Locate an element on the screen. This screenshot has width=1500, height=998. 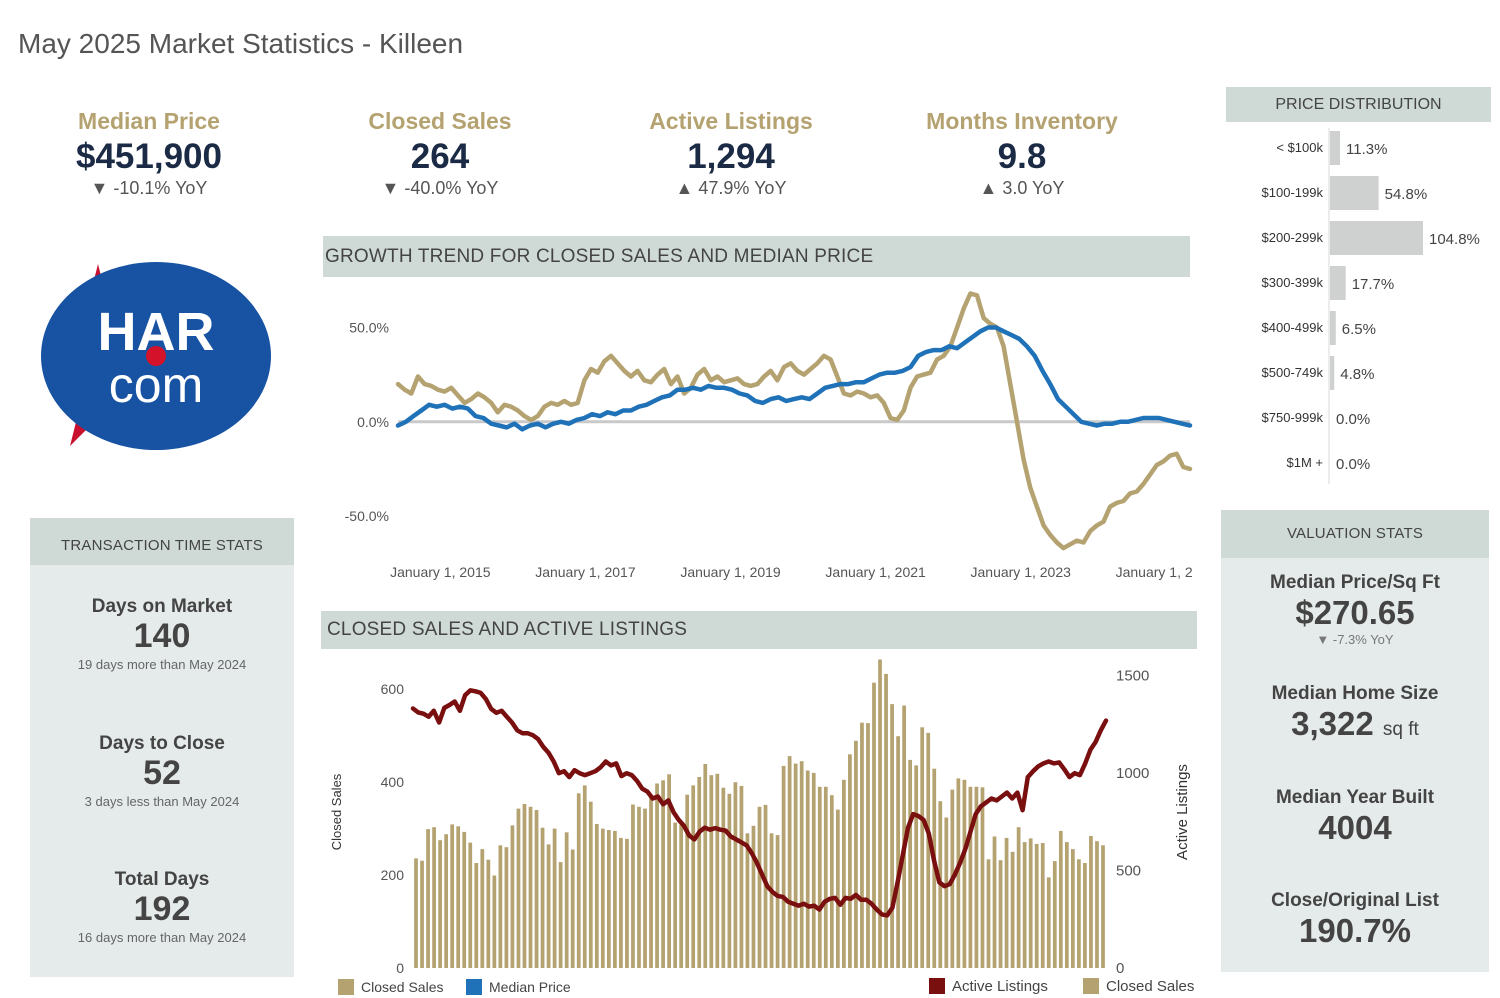
kpi-change: ▼ -40.0% YoY is located at coordinates (440, 187).